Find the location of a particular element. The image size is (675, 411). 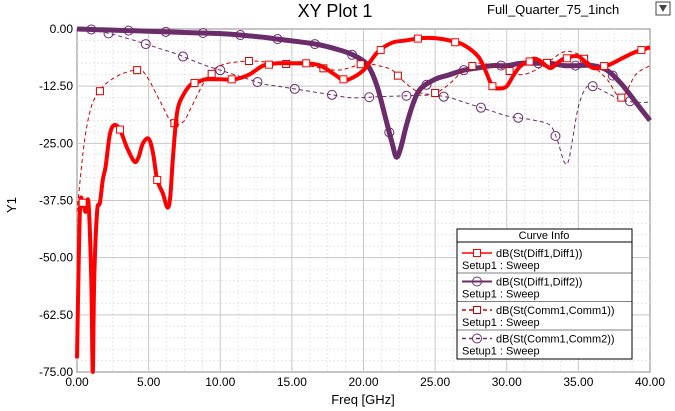

x-tick-label: 5.00 is located at coordinates (149, 382).